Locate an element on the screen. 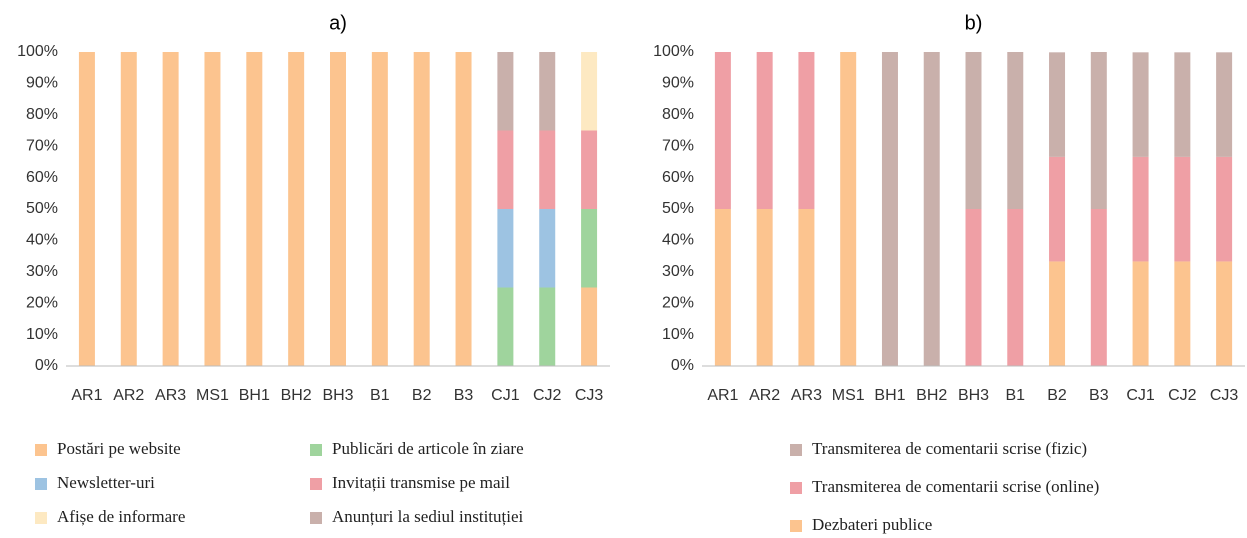  legend-label: Newsletter-uri is located at coordinates (106, 482).